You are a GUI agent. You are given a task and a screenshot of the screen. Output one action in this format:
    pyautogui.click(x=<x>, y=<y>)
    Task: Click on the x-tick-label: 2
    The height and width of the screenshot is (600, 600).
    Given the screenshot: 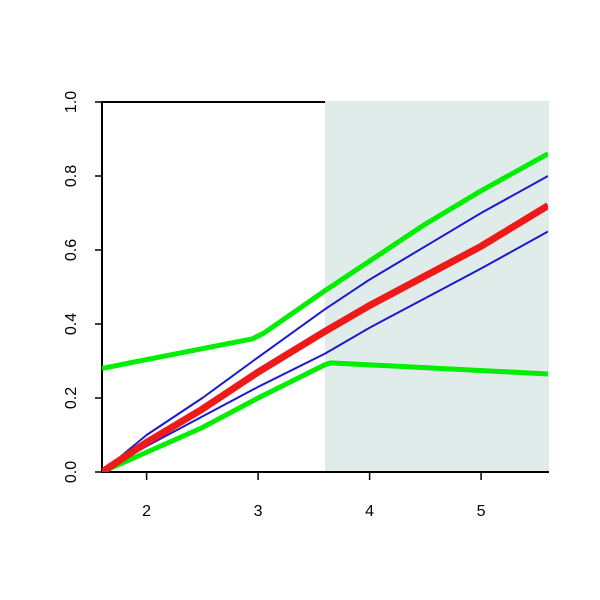 What is the action you would take?
    pyautogui.click(x=146, y=511)
    